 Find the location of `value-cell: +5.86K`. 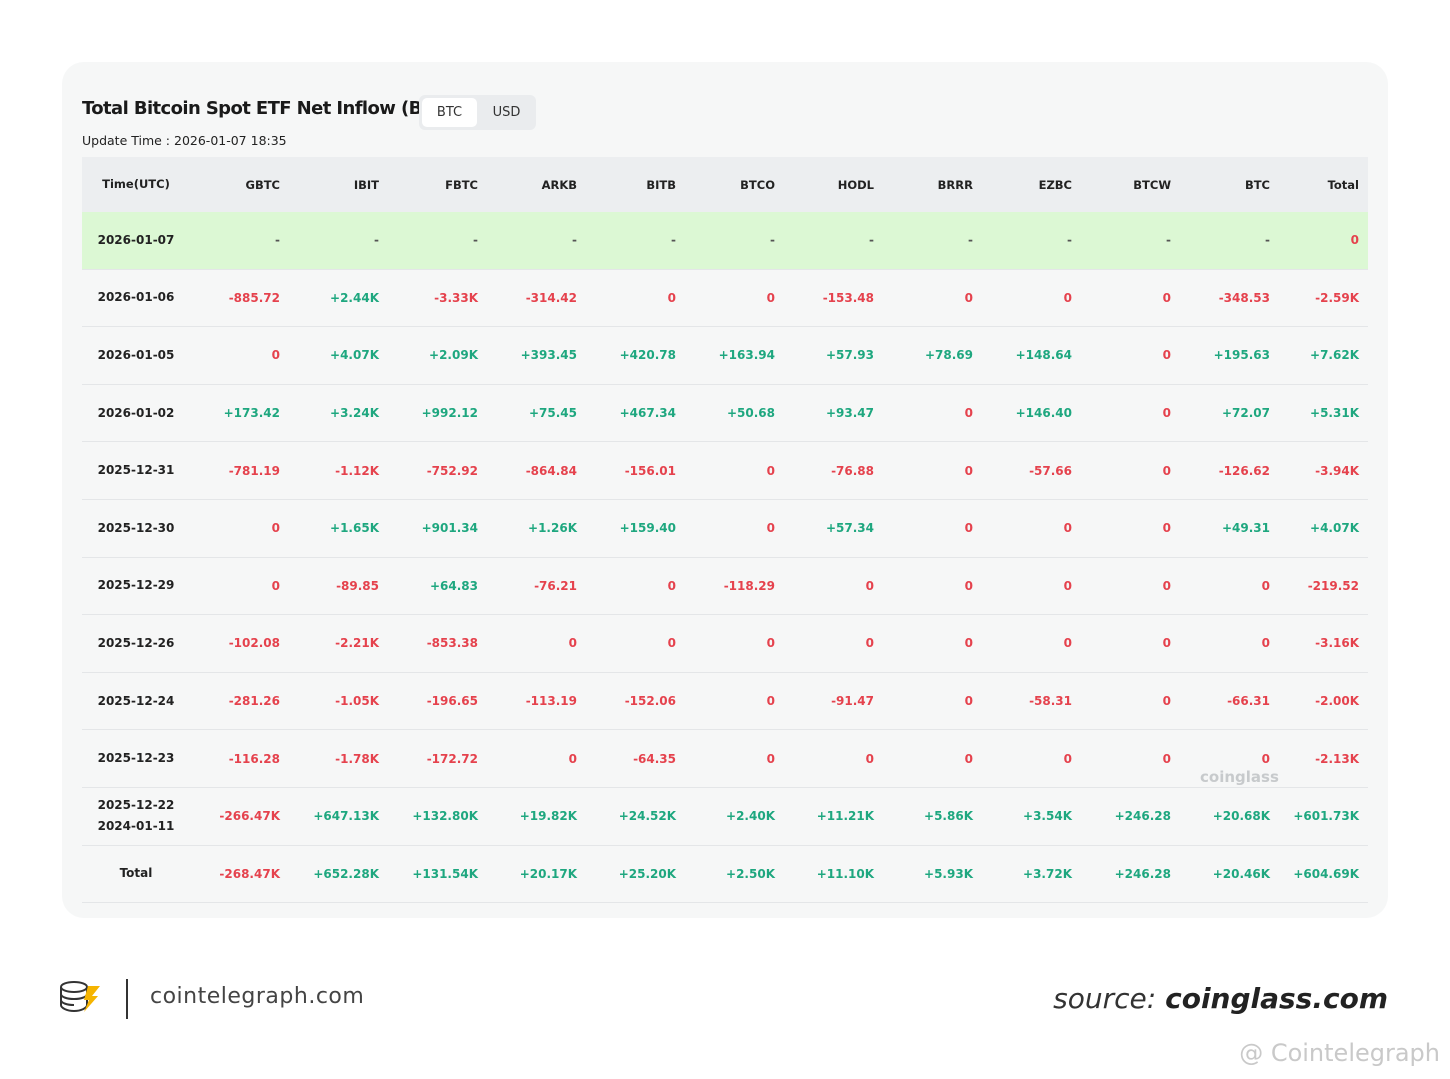

value-cell: +5.86K is located at coordinates (948, 816).